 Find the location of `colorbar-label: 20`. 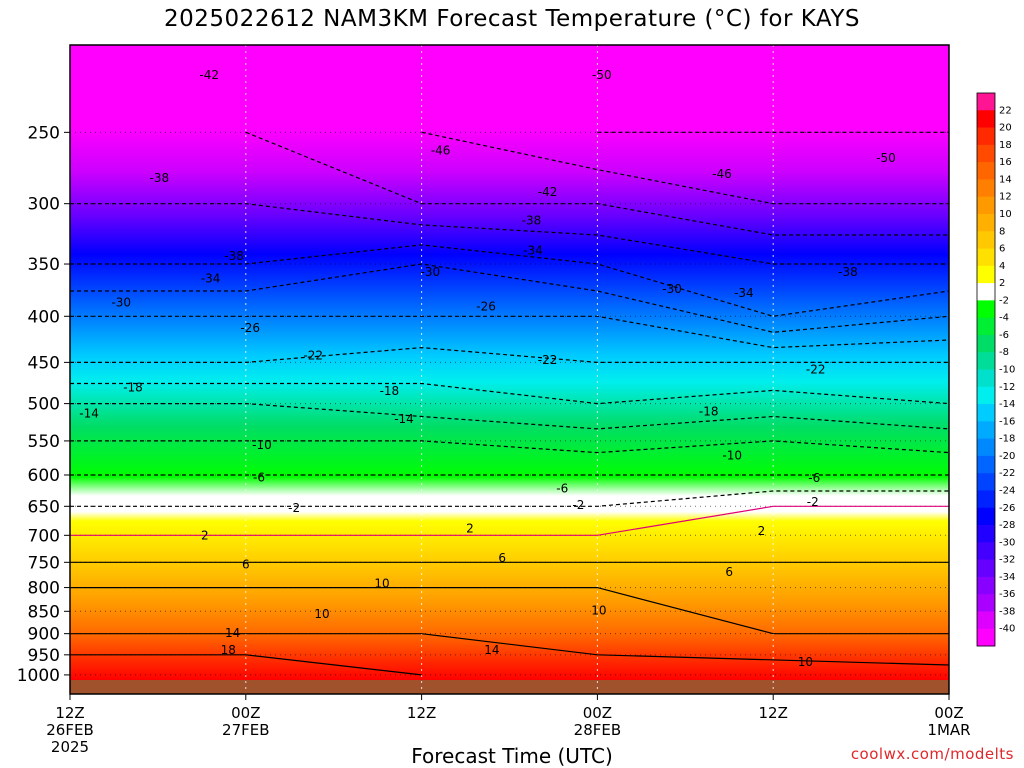

colorbar-label: 20 is located at coordinates (1005, 128).